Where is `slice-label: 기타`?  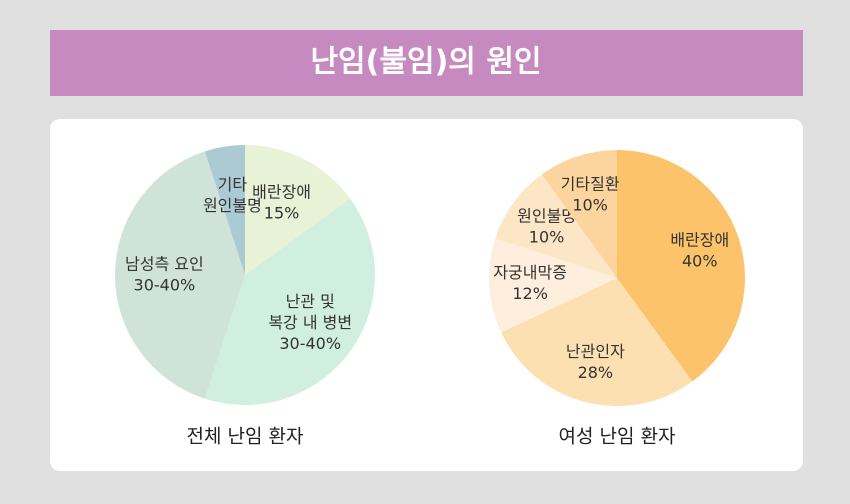 slice-label: 기타 is located at coordinates (233, 184).